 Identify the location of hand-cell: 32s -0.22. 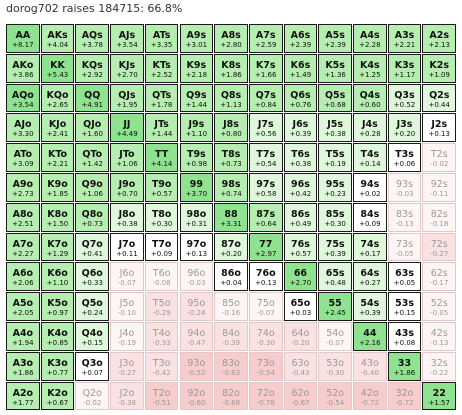
(439, 366).